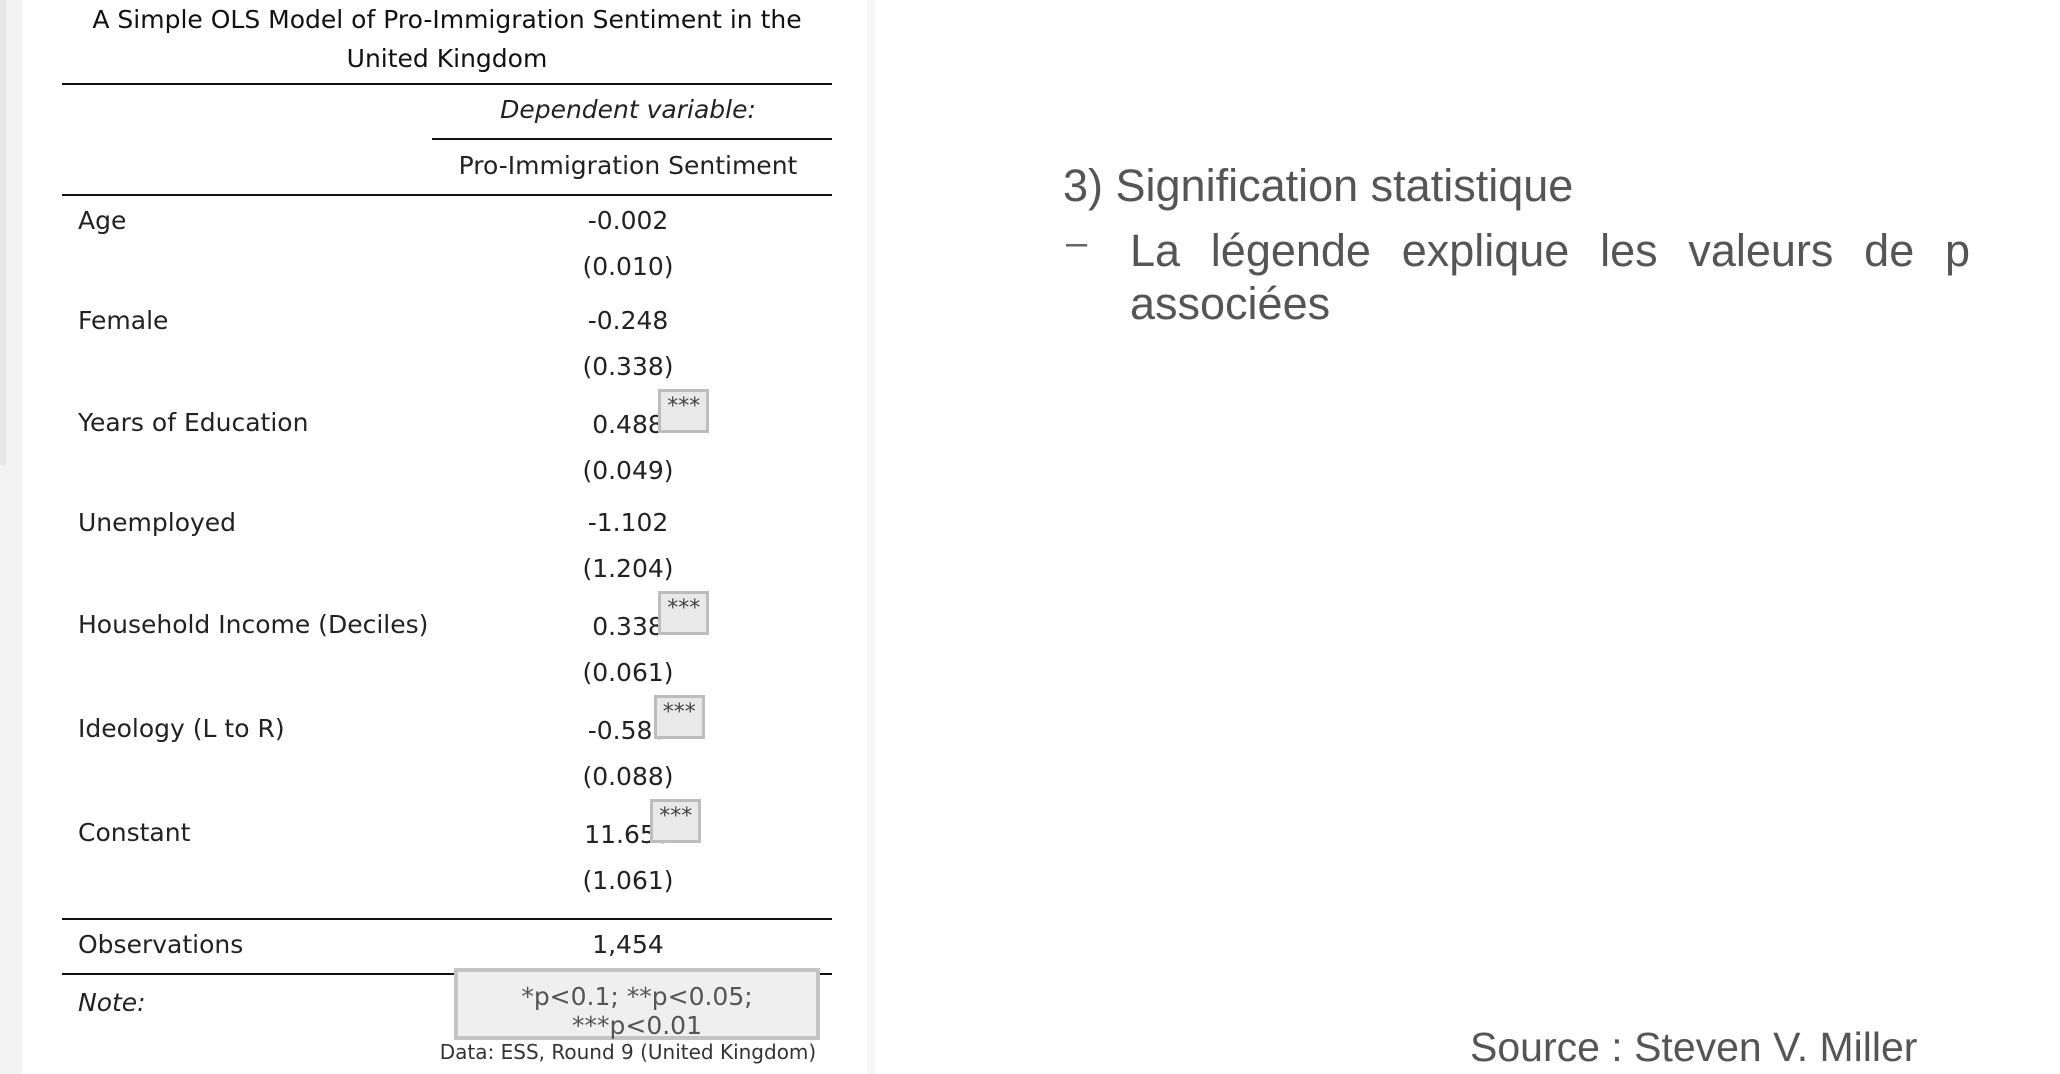 The image size is (2060, 1074). I want to click on slide-left-margin, so click(11, 537).